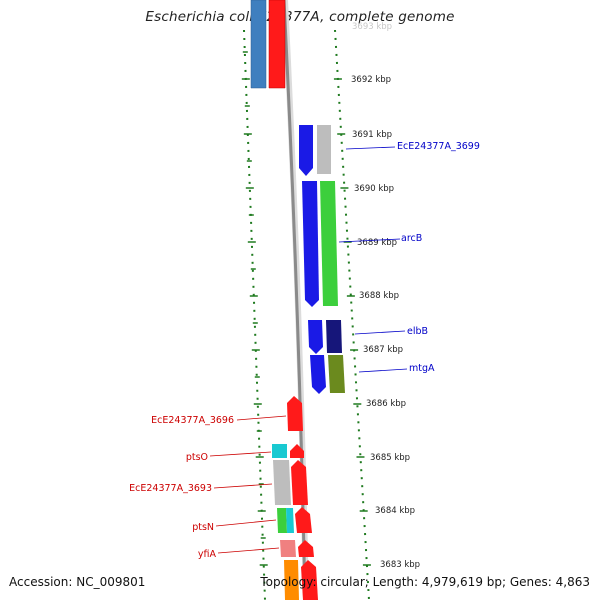  What do you see at coordinates (422, 368) in the screenshot?
I see `gene-label: mtgA` at bounding box center [422, 368].